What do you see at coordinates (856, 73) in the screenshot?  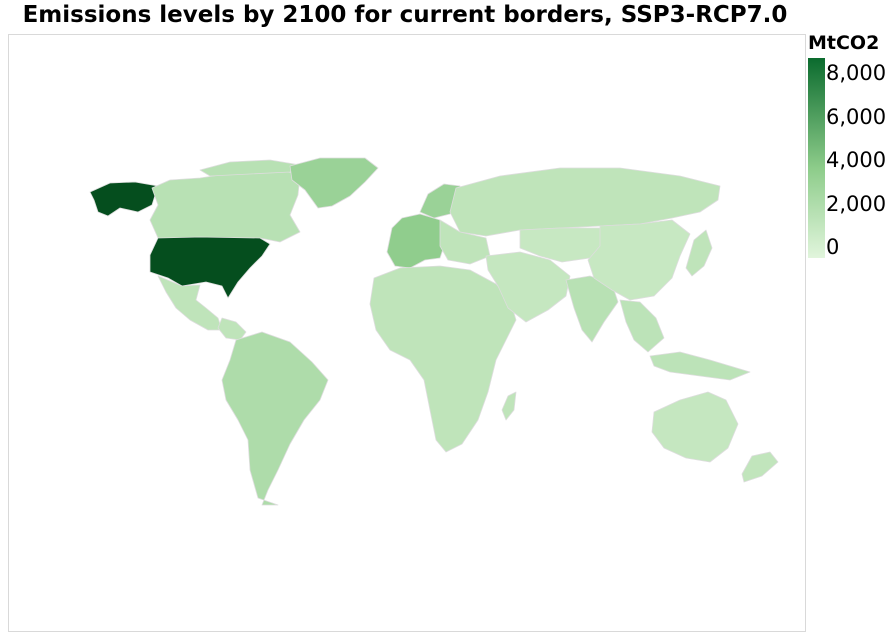 I see `legend-tick-label: 8,000` at bounding box center [856, 73].